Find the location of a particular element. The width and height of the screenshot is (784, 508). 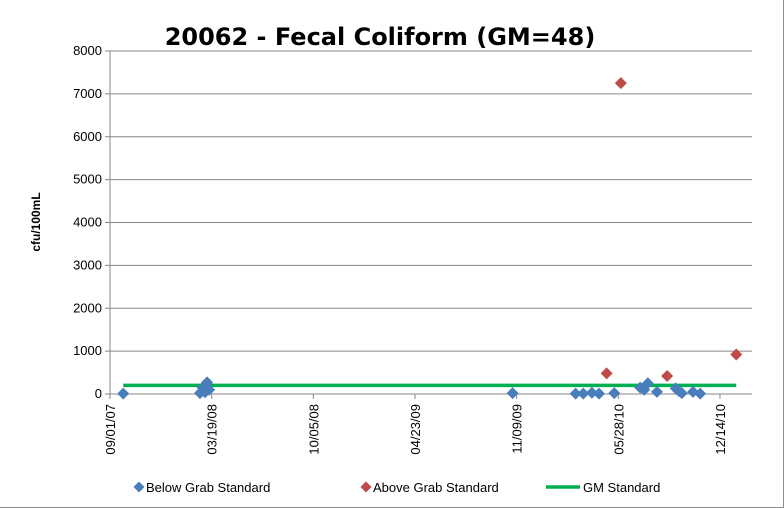

y-tick-label: 7000 is located at coordinates (87, 93).